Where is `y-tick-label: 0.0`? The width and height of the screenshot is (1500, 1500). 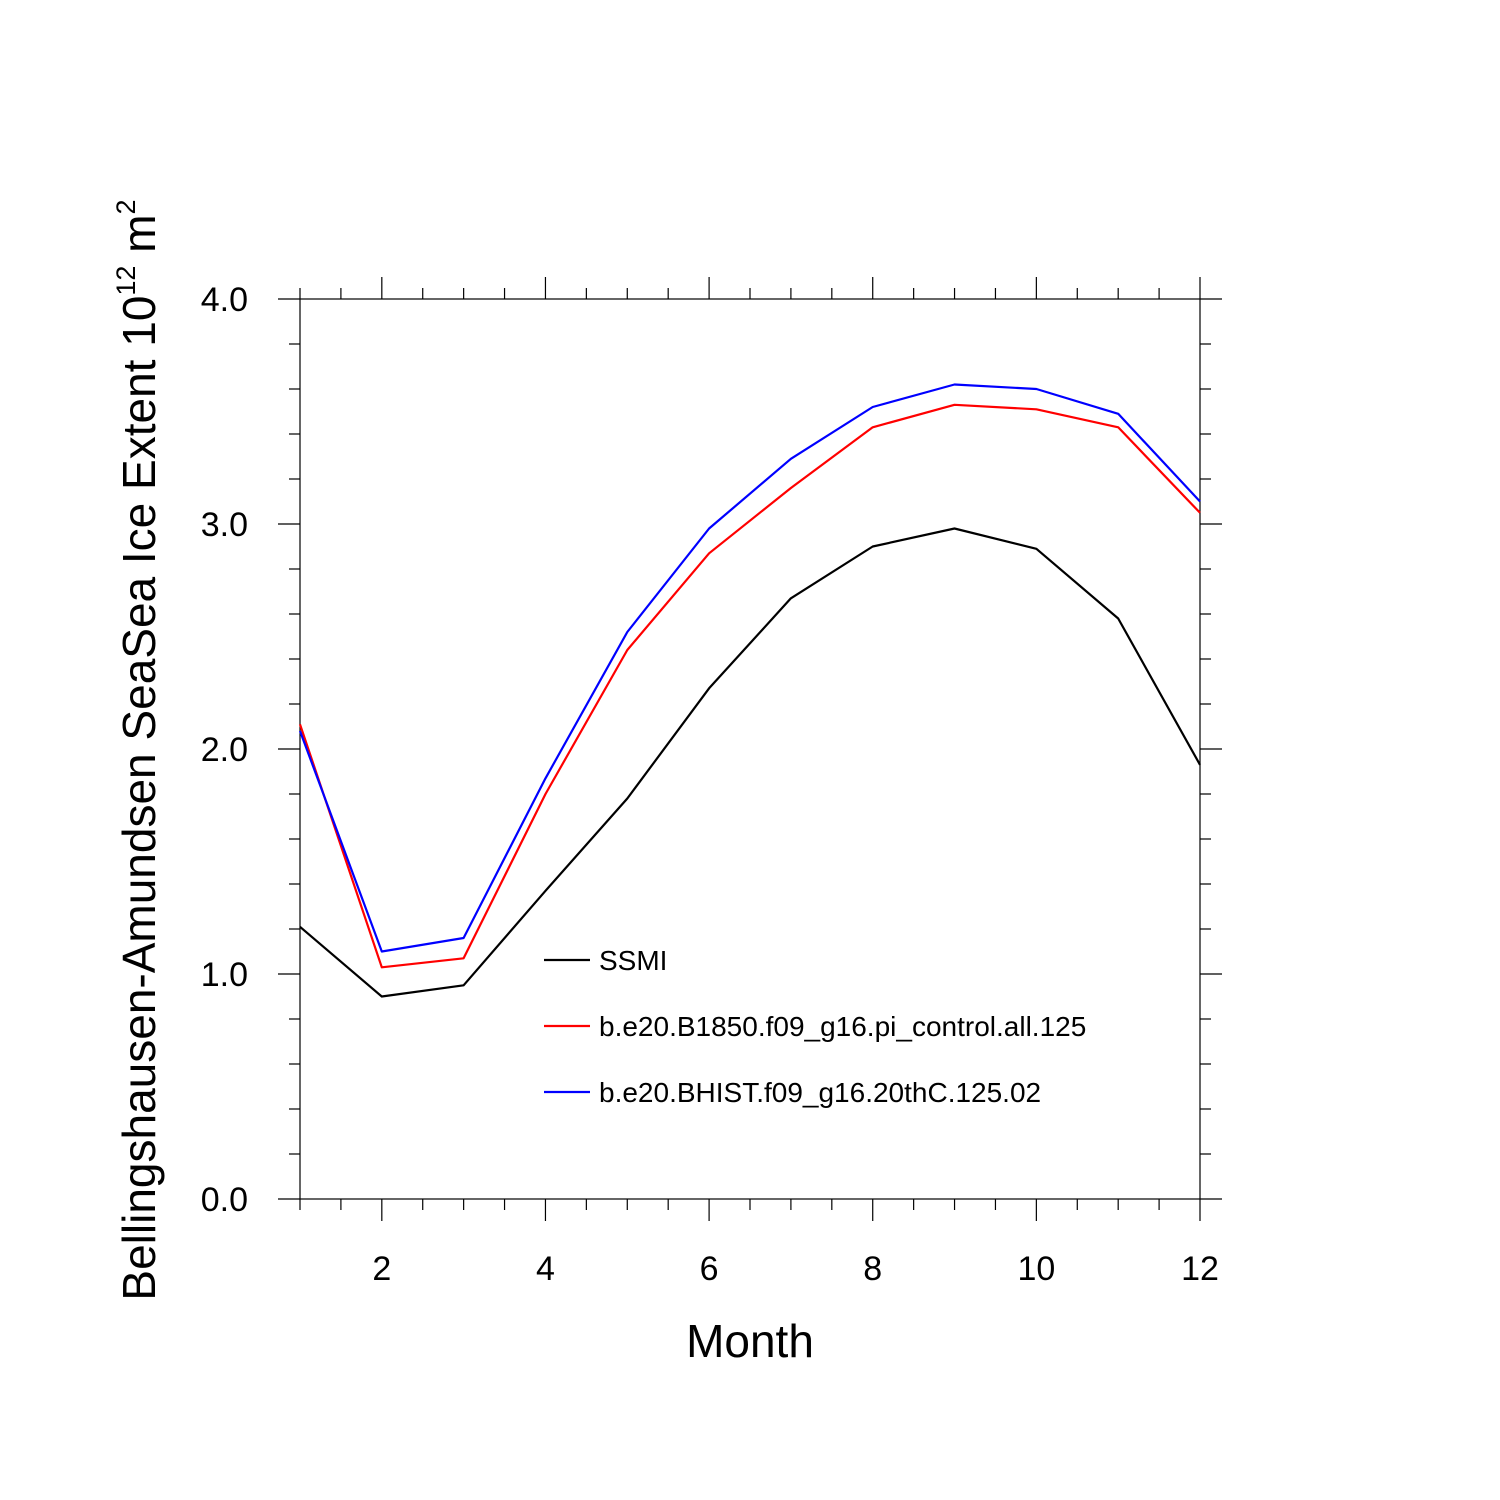
y-tick-label: 0.0 is located at coordinates (224, 1200).